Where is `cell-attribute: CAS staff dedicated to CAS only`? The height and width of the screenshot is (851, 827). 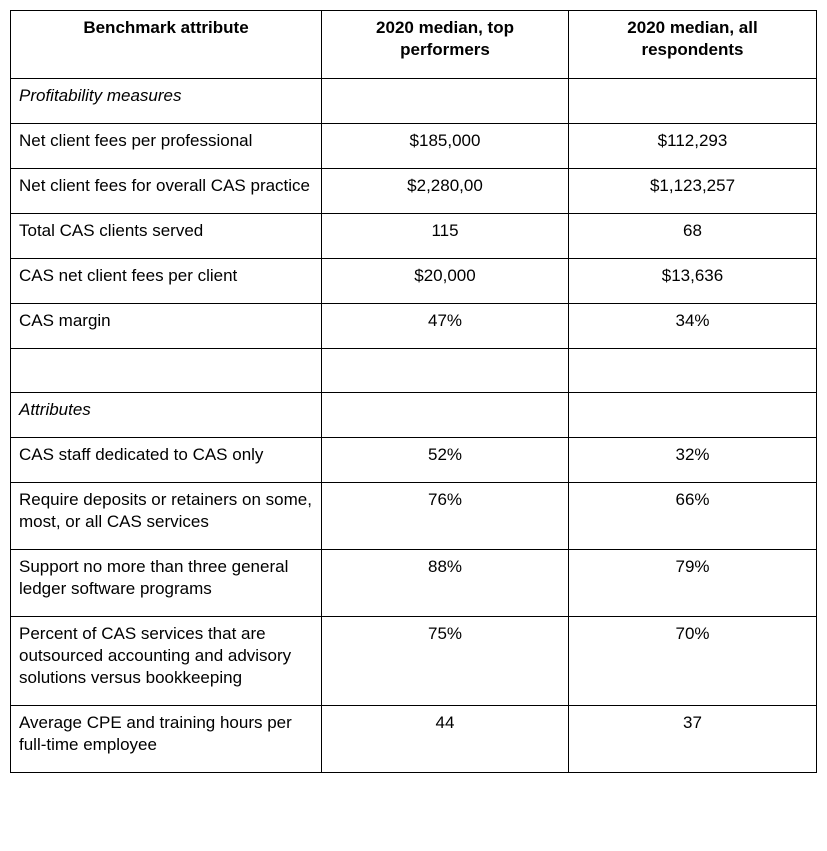
cell-attribute: CAS staff dedicated to CAS only is located at coordinates (166, 460).